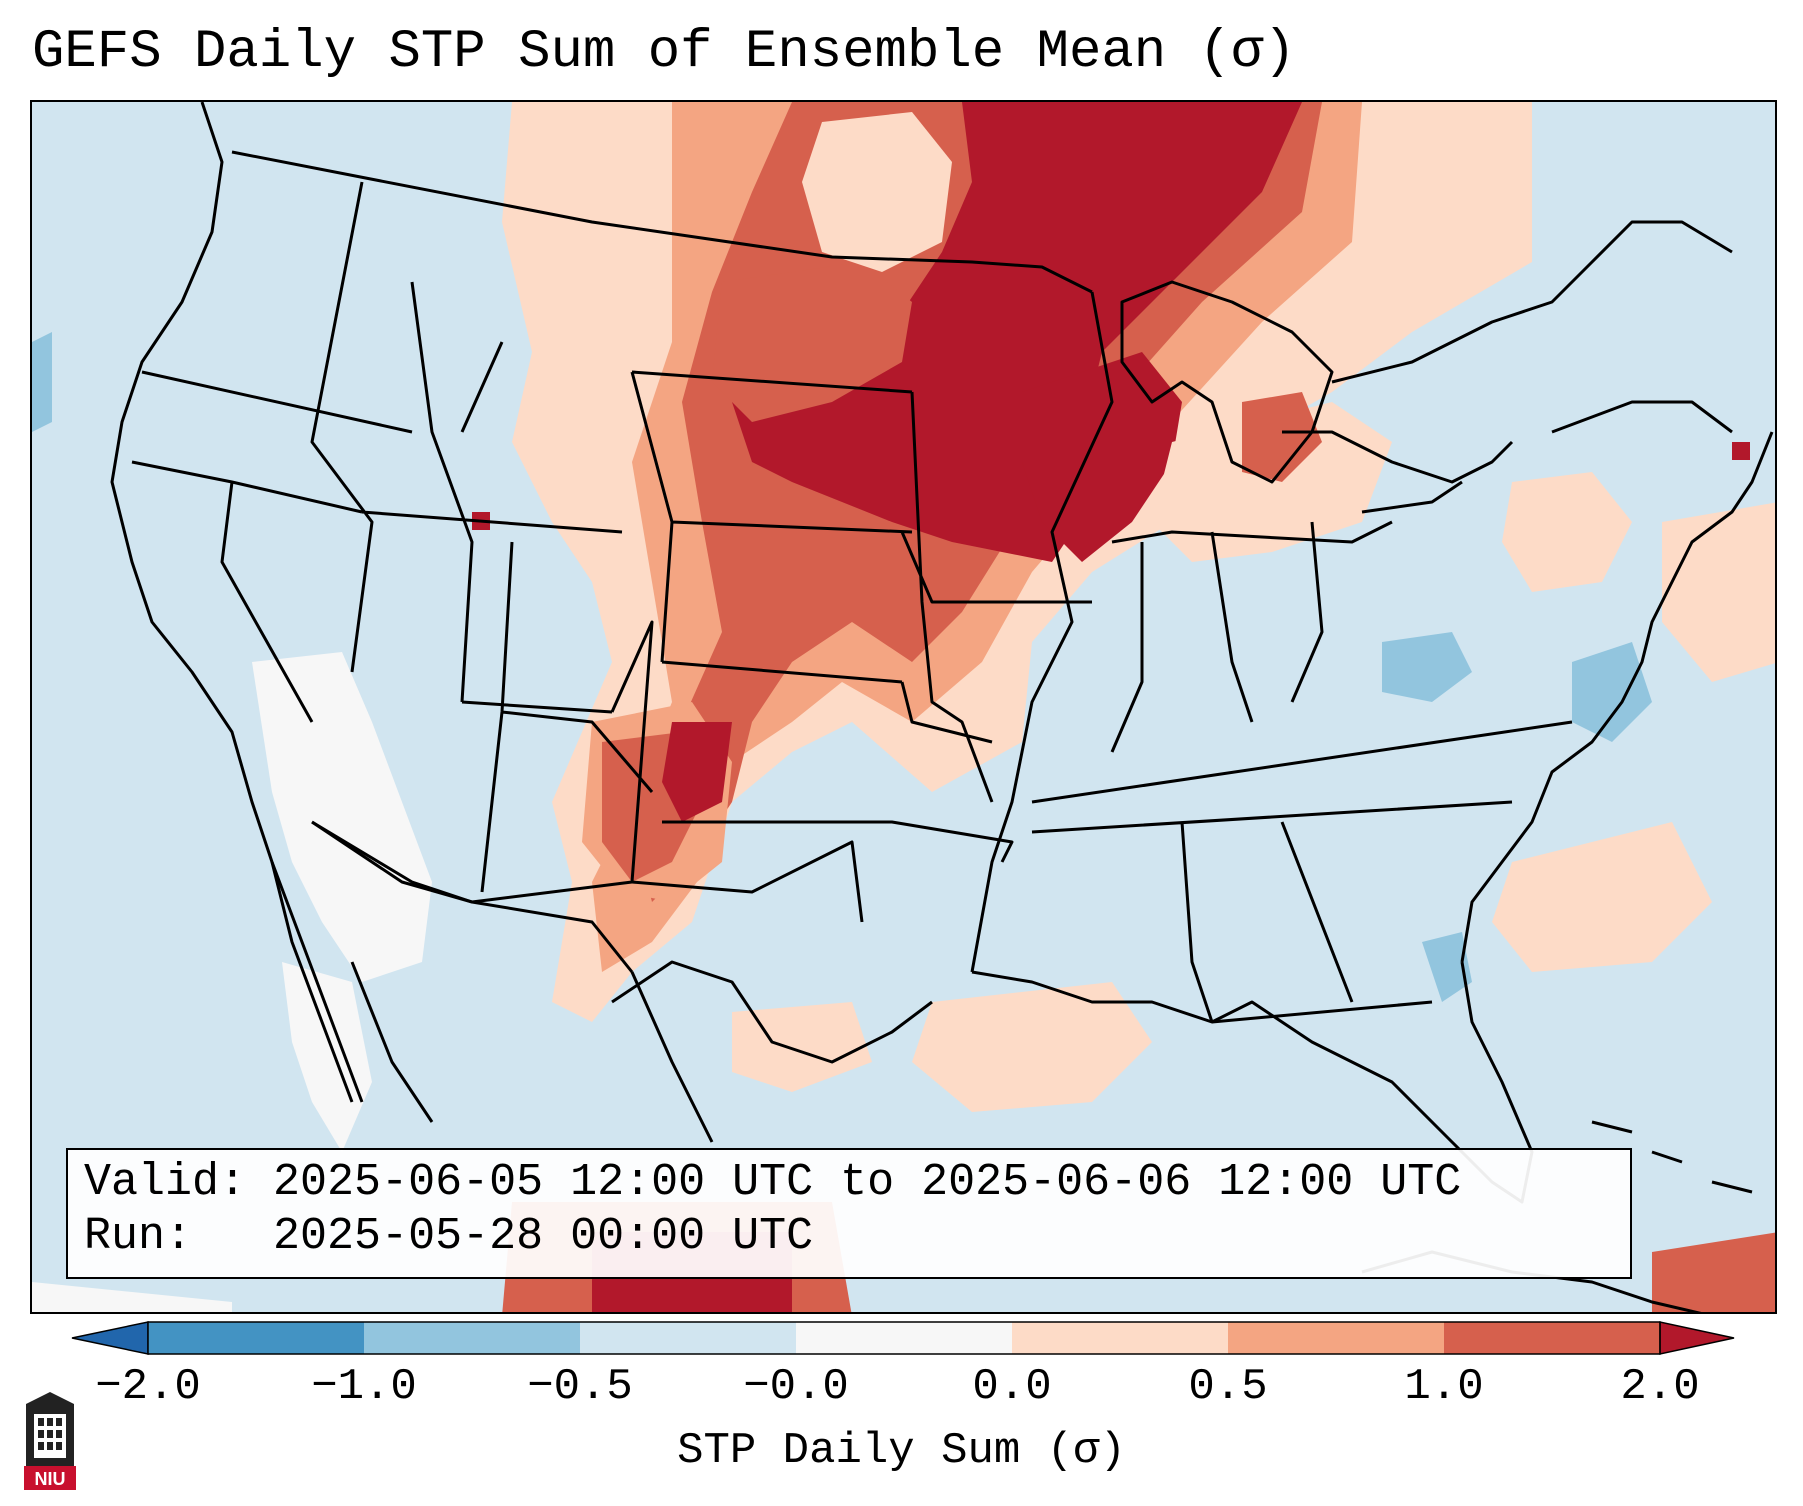 The image size is (1803, 1506). Describe the element at coordinates (1017, 332) in the screenshot. I see `field-patch-darkred-north` at that location.